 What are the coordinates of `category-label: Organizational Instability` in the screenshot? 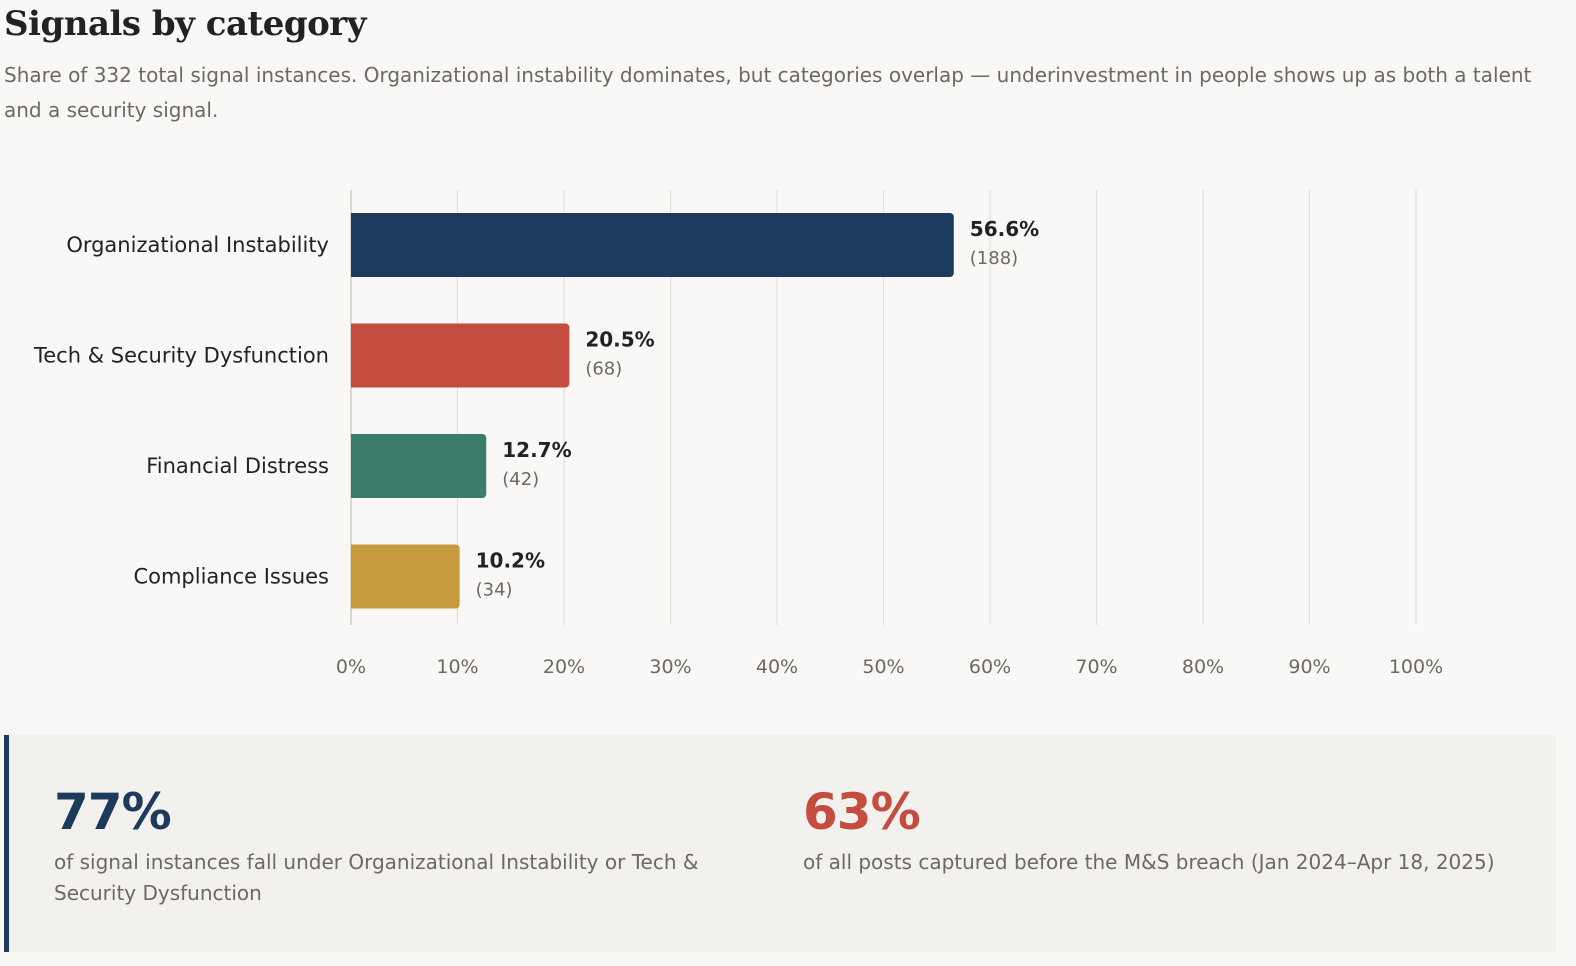 It's located at (197, 245).